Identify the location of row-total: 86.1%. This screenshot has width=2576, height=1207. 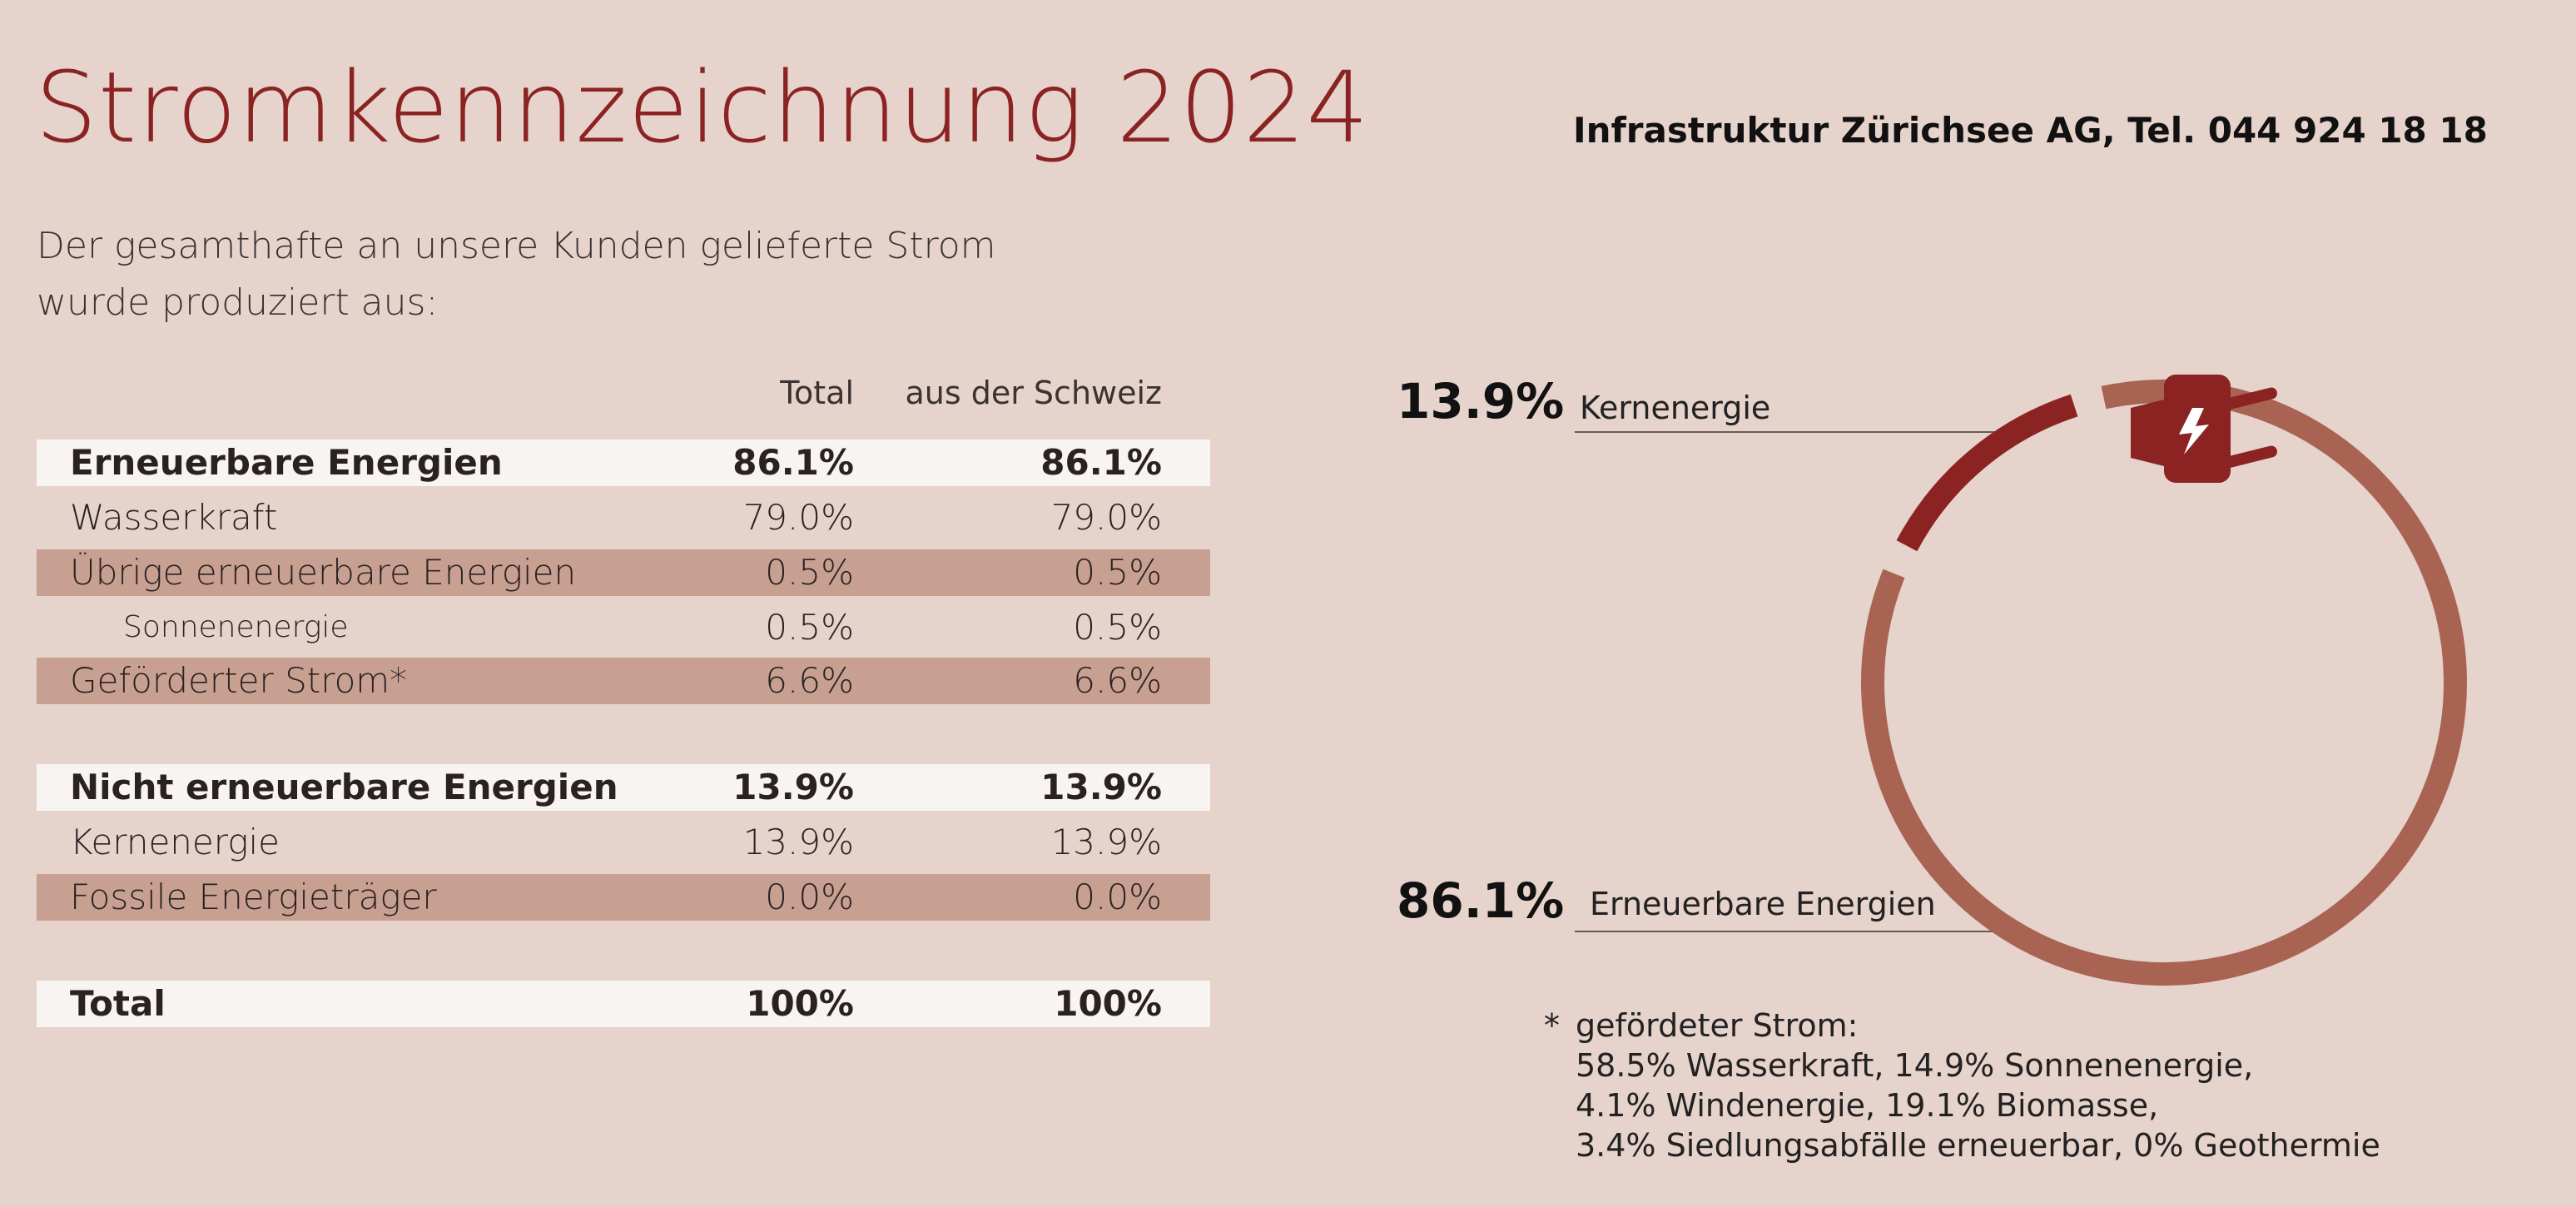
(793, 462).